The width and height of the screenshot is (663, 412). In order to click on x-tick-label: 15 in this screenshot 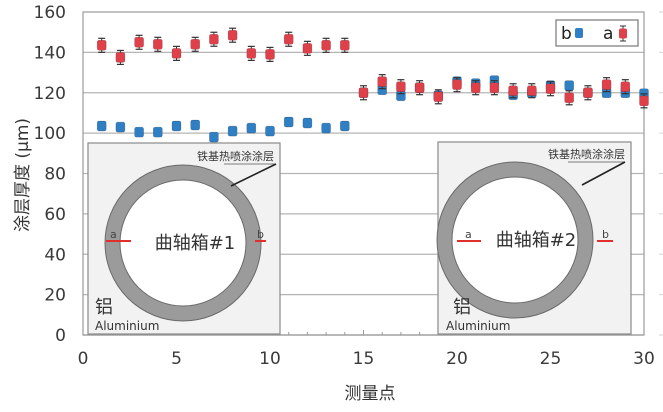, I will do `click(364, 359)`.